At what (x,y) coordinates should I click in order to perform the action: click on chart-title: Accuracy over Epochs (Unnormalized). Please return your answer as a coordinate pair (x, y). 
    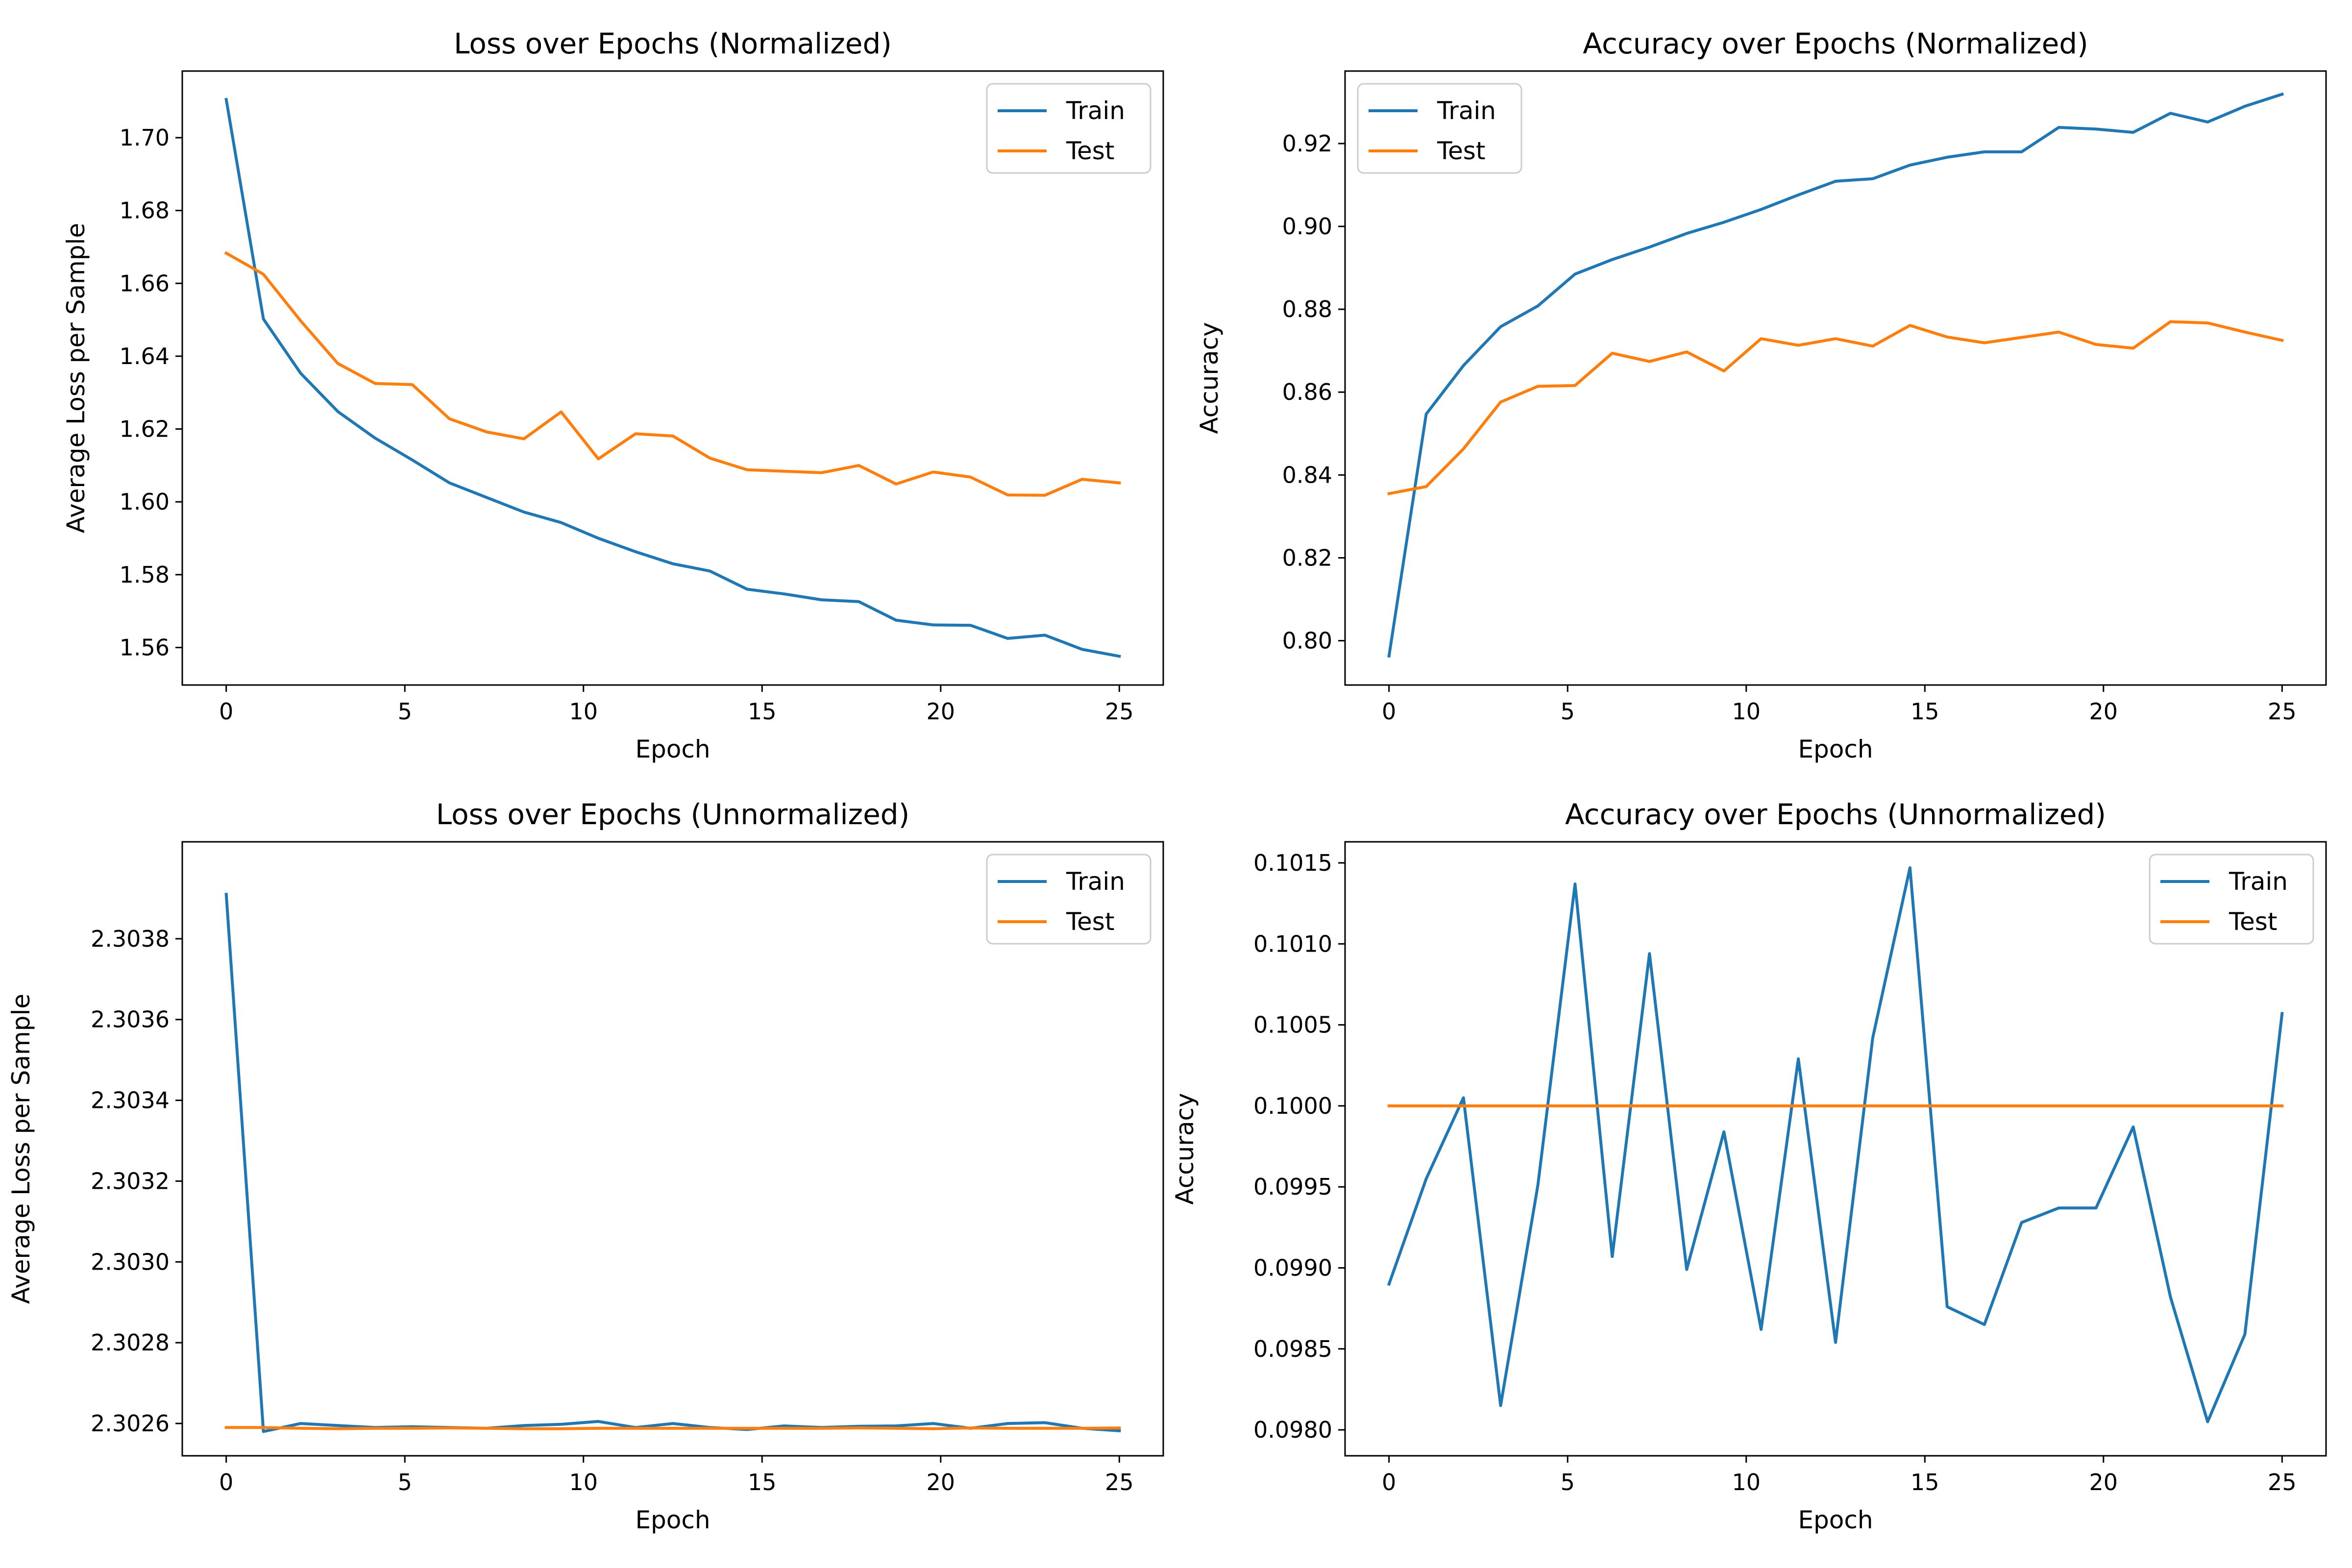
    Looking at the image, I should click on (1835, 814).